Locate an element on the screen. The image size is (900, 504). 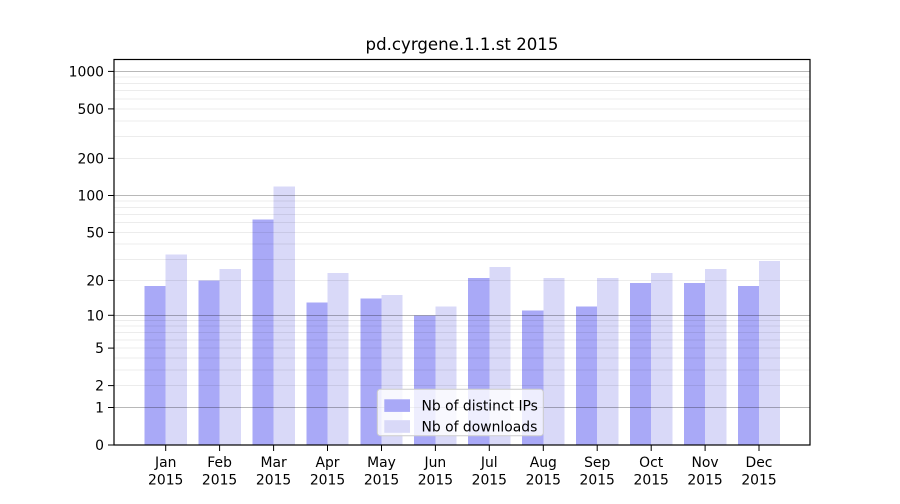
y-tick-label: 1 is located at coordinates (99, 409).